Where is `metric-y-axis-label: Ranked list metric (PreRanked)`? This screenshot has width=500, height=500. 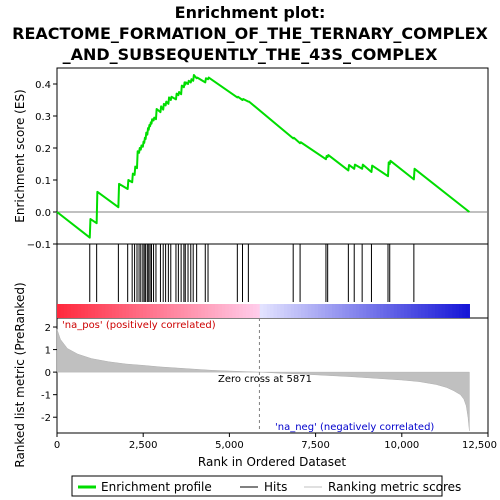
metric-y-axis-label: Ranked list metric (PreRanked) is located at coordinates (20, 374).